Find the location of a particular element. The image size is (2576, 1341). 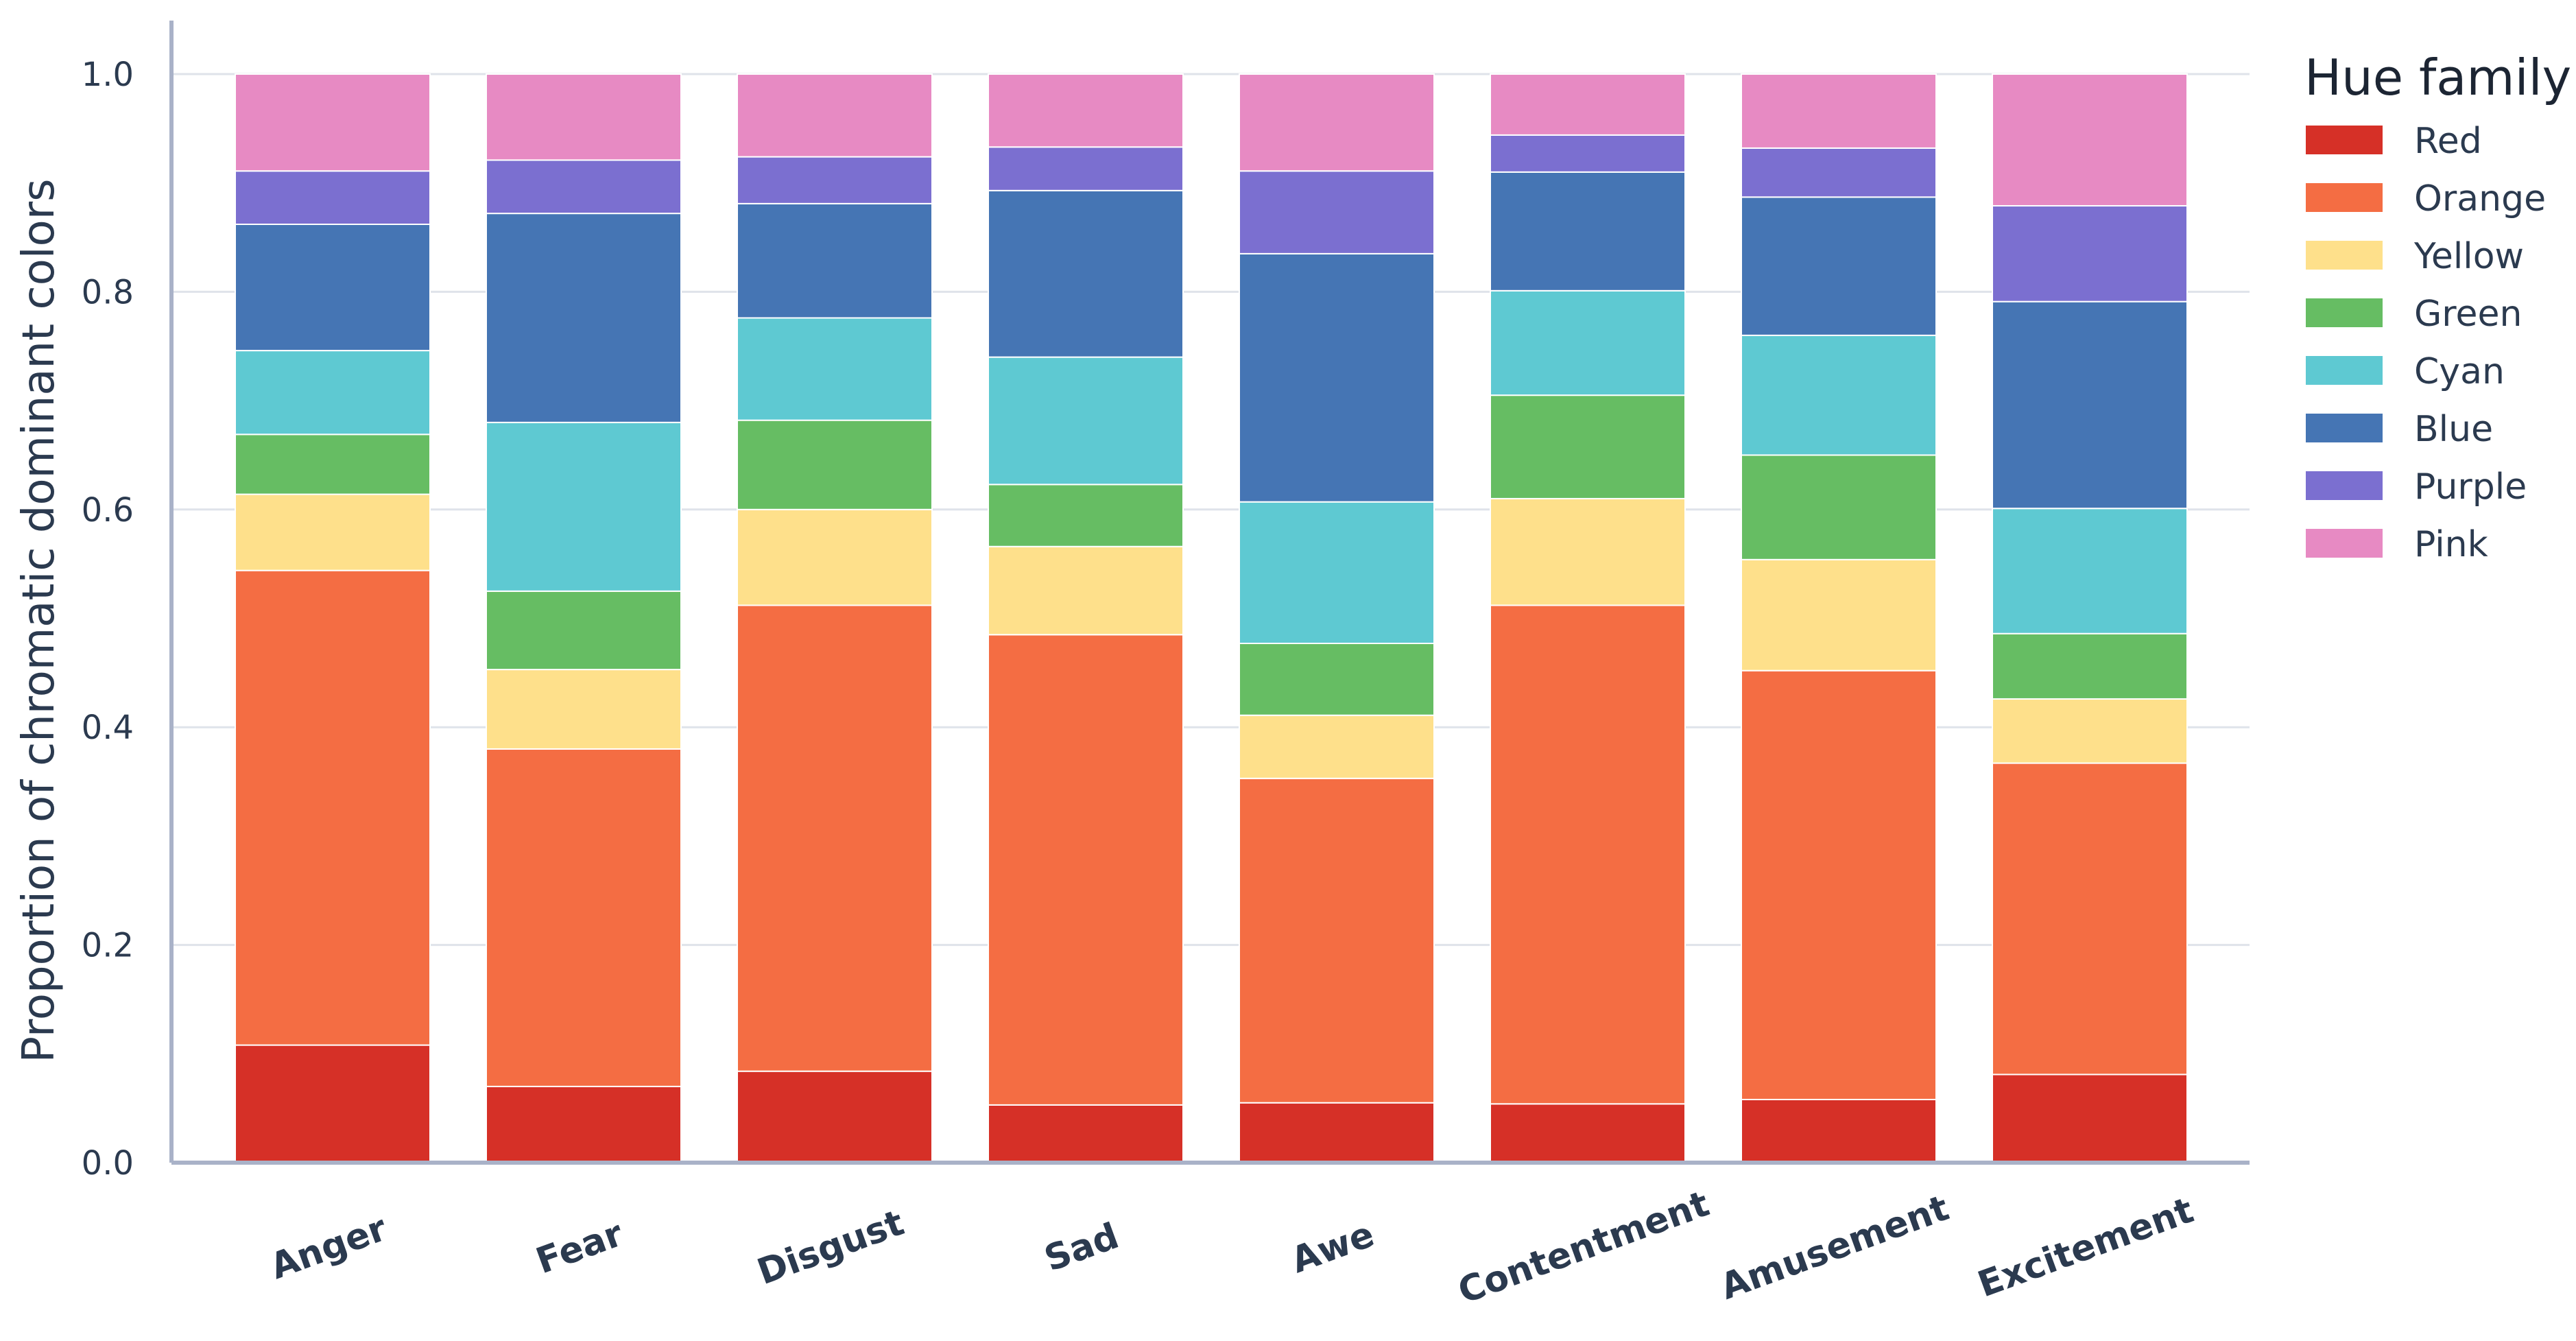

bar-stack-anger is located at coordinates (333, 618).